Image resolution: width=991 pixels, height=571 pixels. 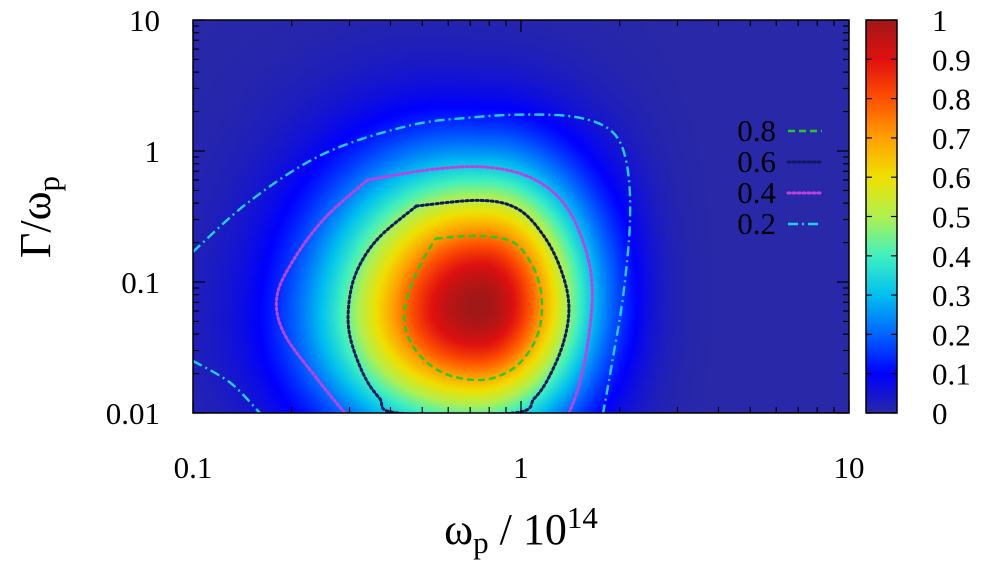 I want to click on x-axis-tick-labels: 0.1 1 10, so click(x=519, y=467).